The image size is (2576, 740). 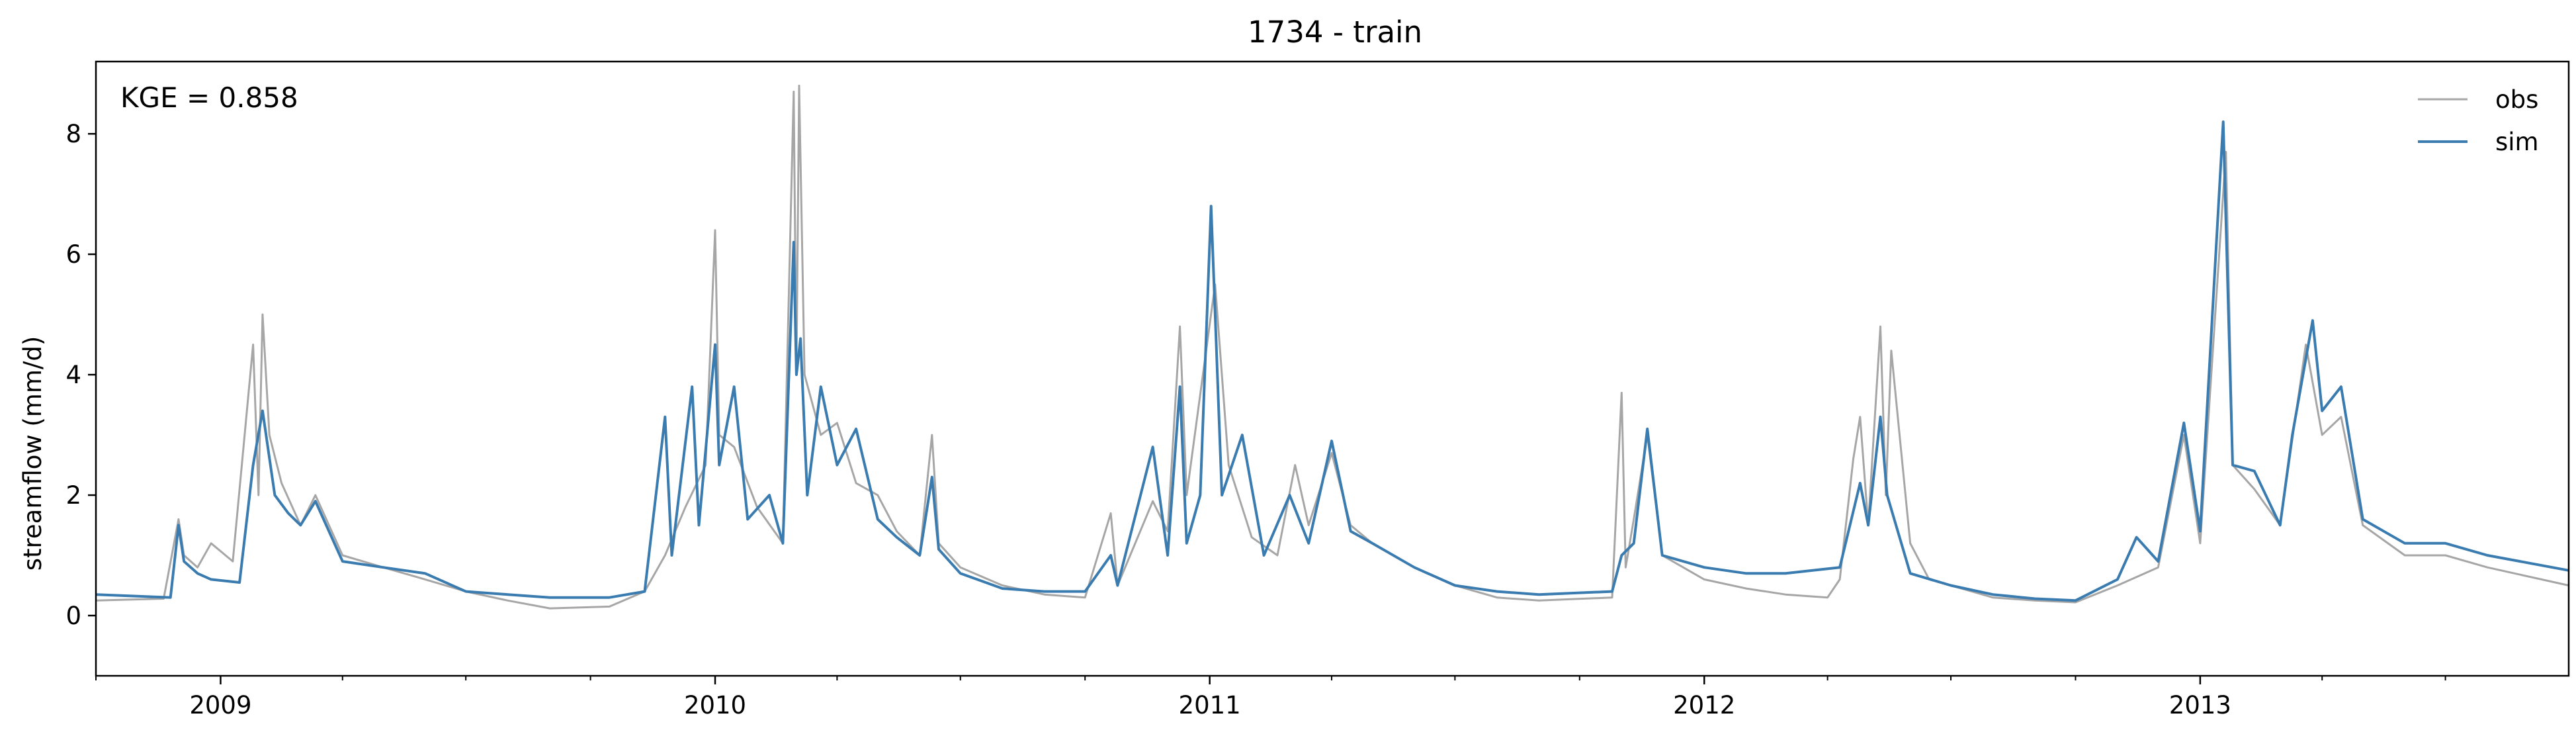 I want to click on x-tick-label: 2009, so click(x=220, y=705).